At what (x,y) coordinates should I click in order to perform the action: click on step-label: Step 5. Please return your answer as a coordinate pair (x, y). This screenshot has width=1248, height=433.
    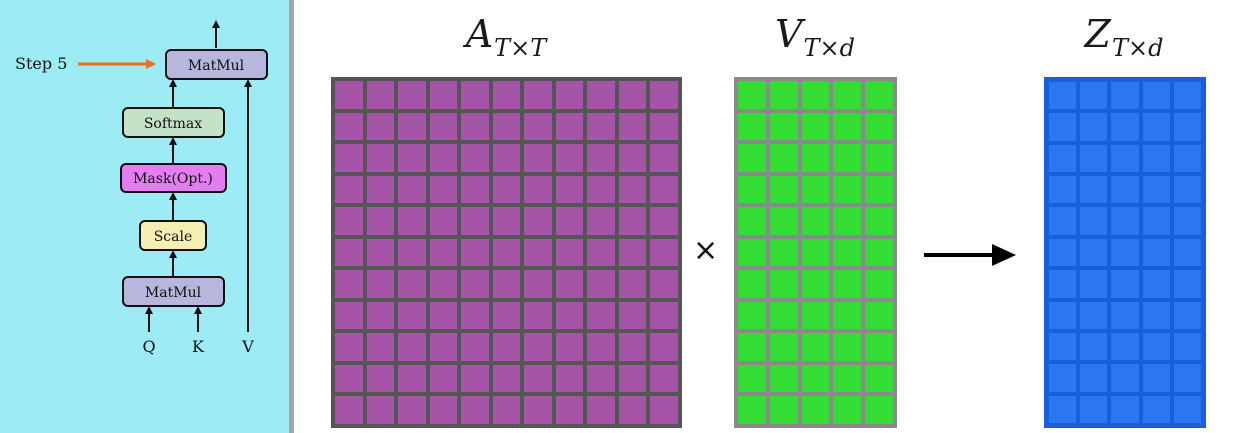
    Looking at the image, I should click on (41, 63).